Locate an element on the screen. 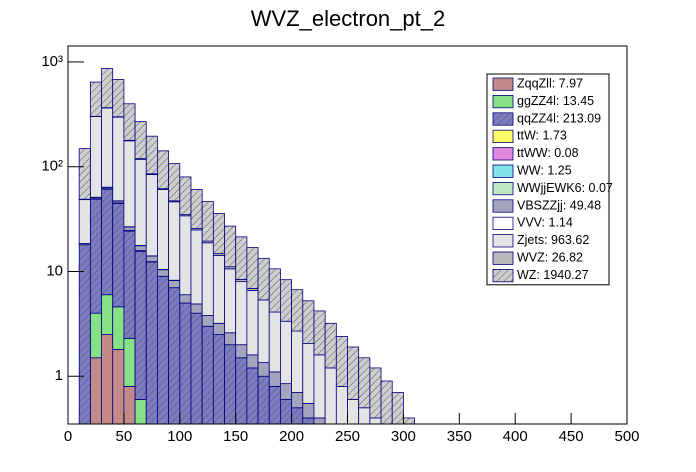 The width and height of the screenshot is (696, 472). legend-label: qqZZ4l: 213.09 is located at coordinates (559, 118).